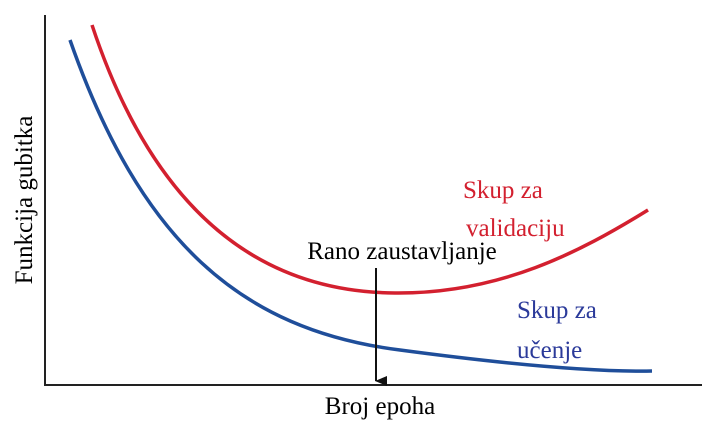  Describe the element at coordinates (24, 200) in the screenshot. I see `y-axis-label: Funkcija gubitka` at that location.